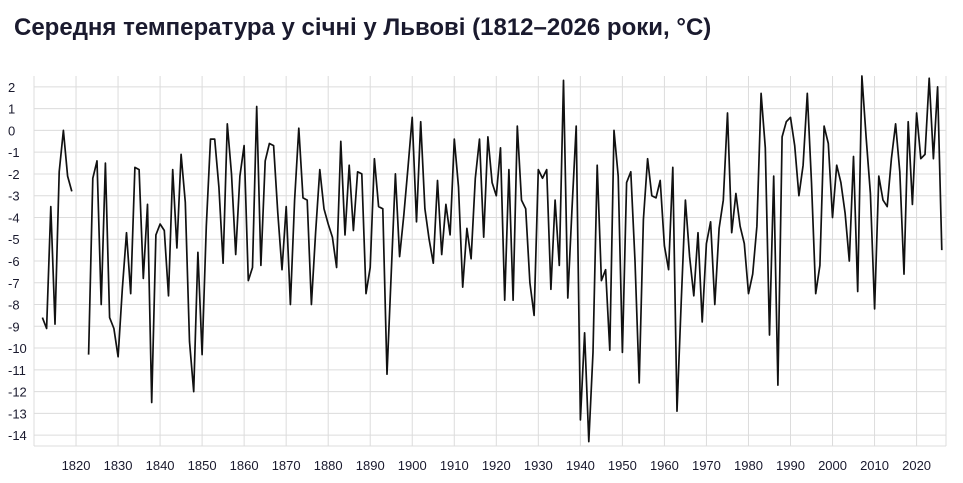  Describe the element at coordinates (14, 326) in the screenshot. I see `y-tick-label: -9` at that location.